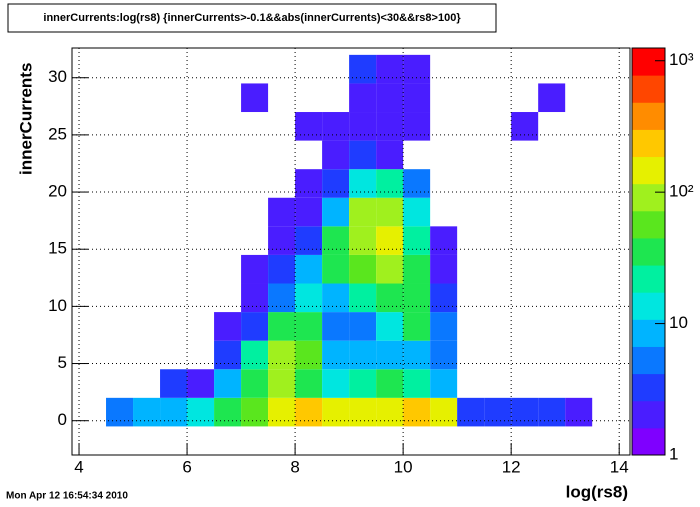  What do you see at coordinates (619, 466) in the screenshot?
I see `x-tick-label: 14` at bounding box center [619, 466].